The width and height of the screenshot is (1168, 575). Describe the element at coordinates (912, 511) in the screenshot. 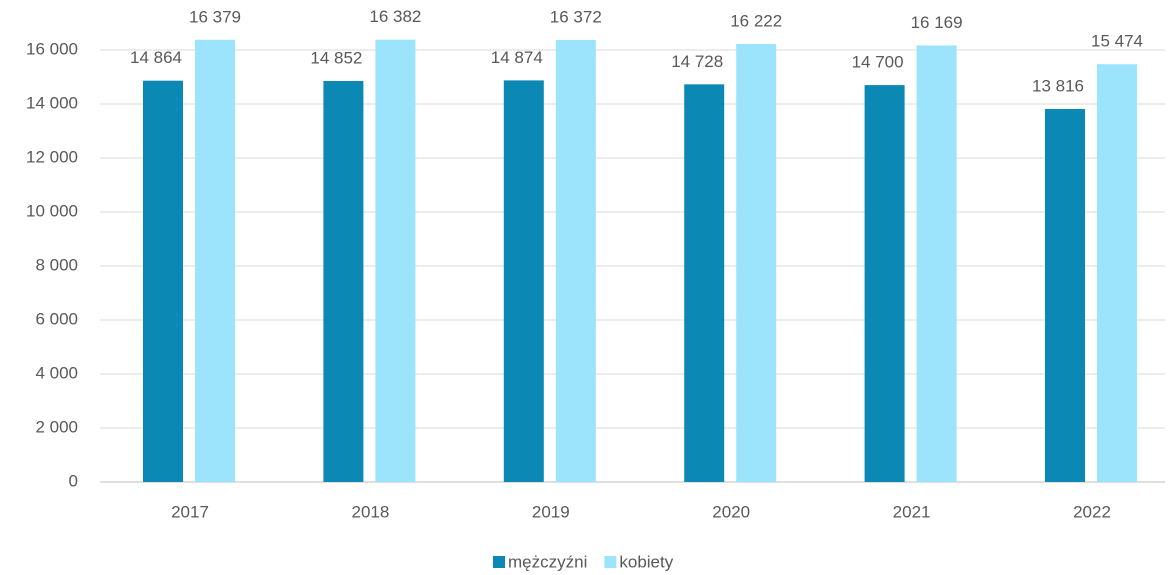

I see `x-tick-label: 2021` at that location.